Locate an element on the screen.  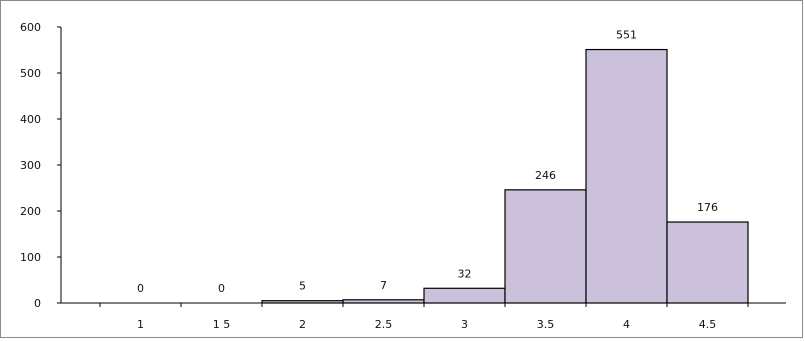
y-tick-label: 100 is located at coordinates (30, 257).